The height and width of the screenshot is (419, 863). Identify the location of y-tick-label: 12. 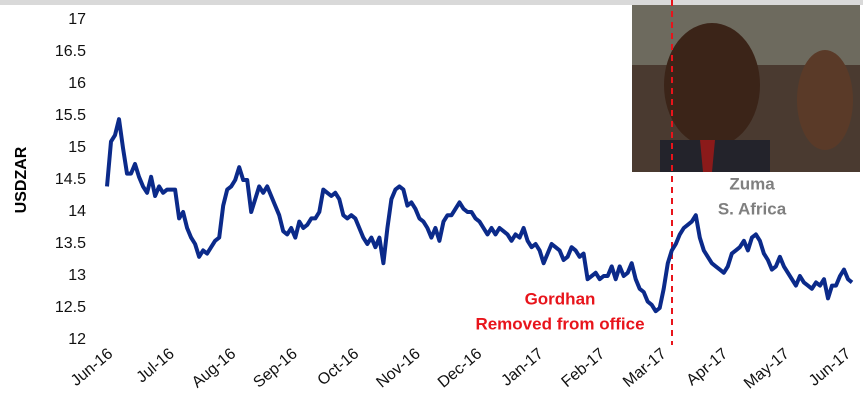
(77, 339).